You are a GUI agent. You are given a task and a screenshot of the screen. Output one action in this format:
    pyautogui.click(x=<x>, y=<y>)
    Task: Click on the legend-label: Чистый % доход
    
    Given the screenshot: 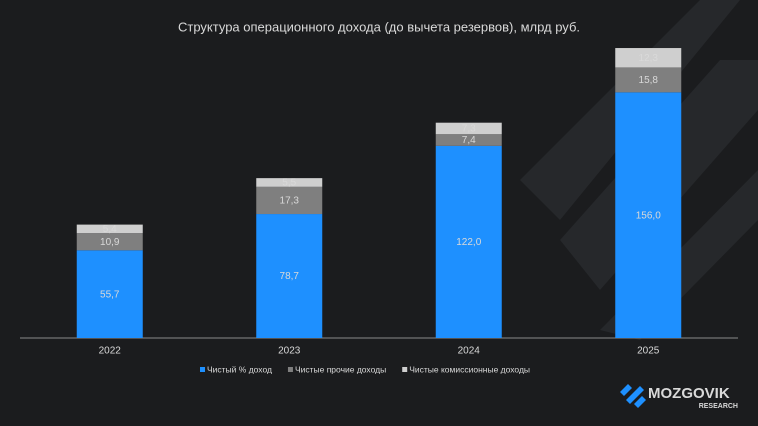 What is the action you would take?
    pyautogui.click(x=239, y=369)
    